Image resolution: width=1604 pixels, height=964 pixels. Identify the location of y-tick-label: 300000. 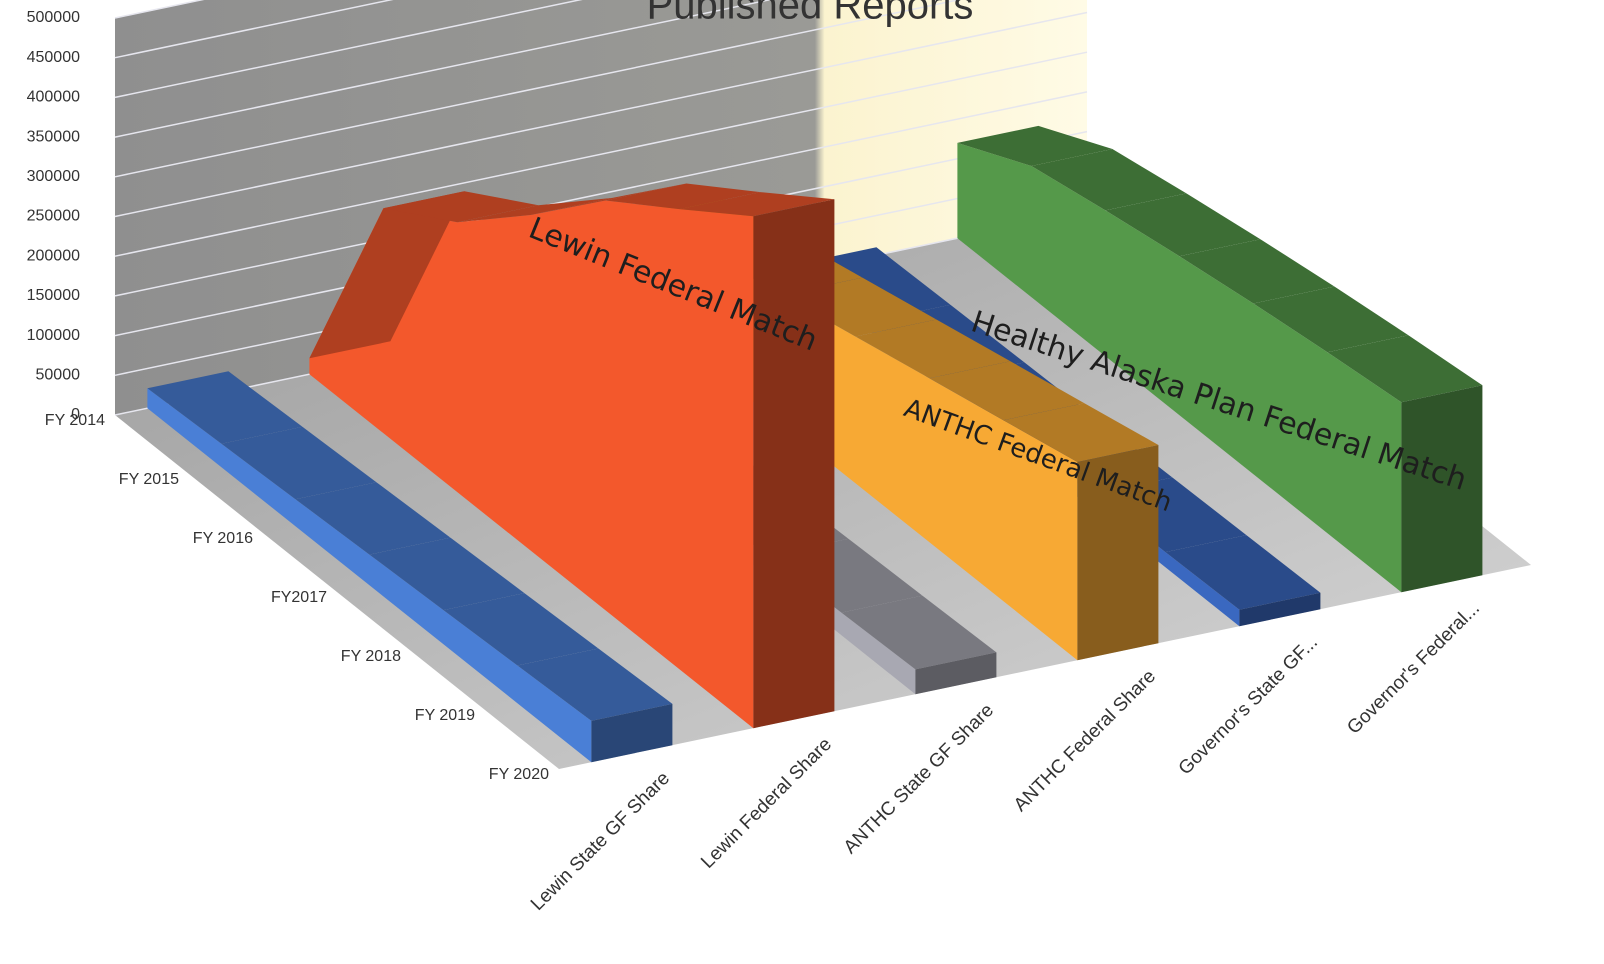
(53, 176).